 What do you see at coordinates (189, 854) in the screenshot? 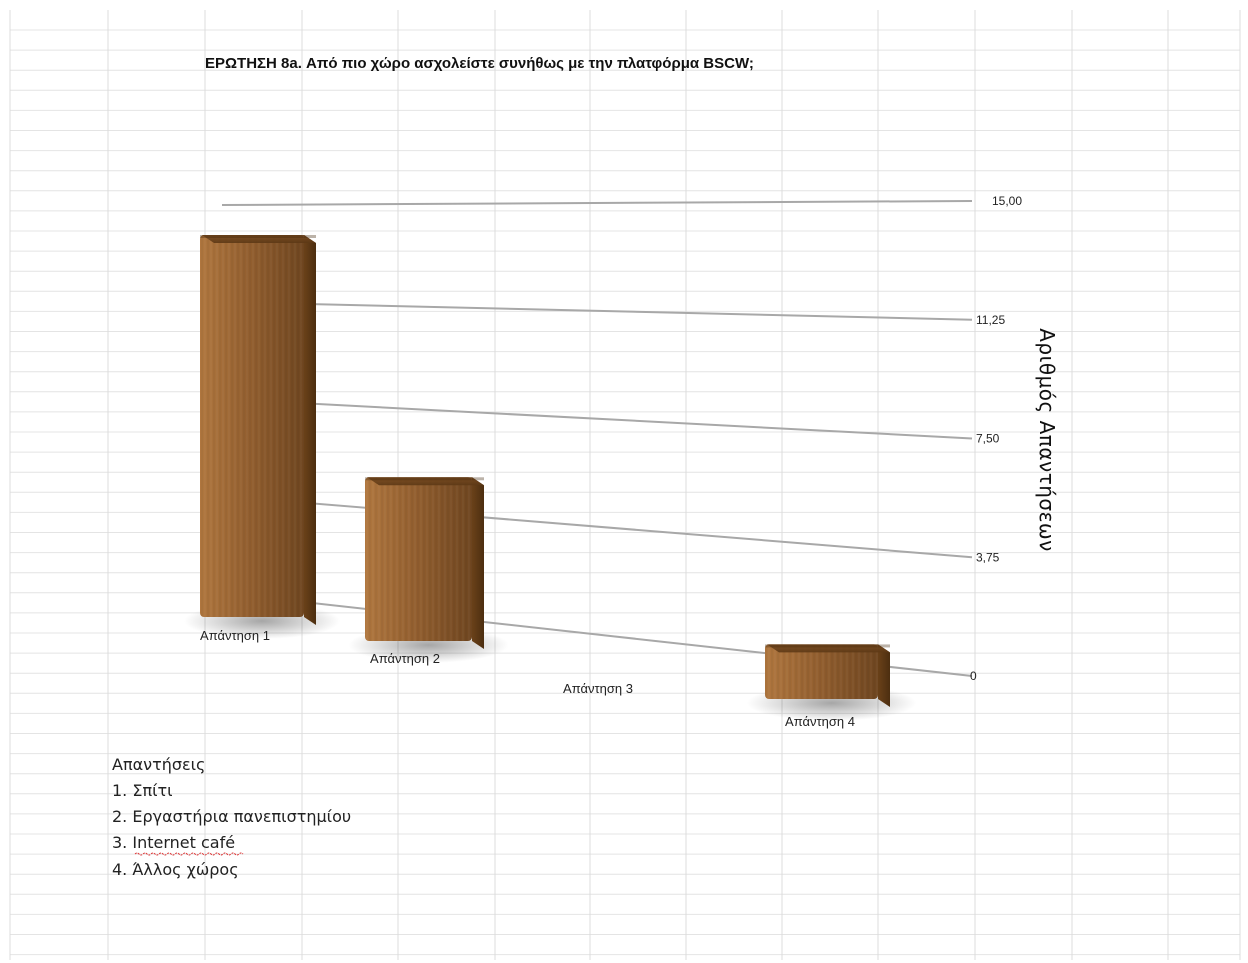
I see `spellcheck-underline` at bounding box center [189, 854].